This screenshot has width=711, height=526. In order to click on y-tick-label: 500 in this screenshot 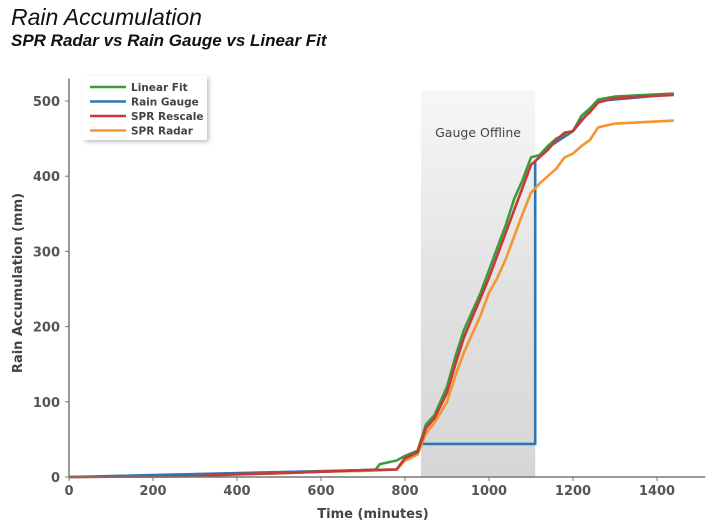, I will do `click(46, 102)`.